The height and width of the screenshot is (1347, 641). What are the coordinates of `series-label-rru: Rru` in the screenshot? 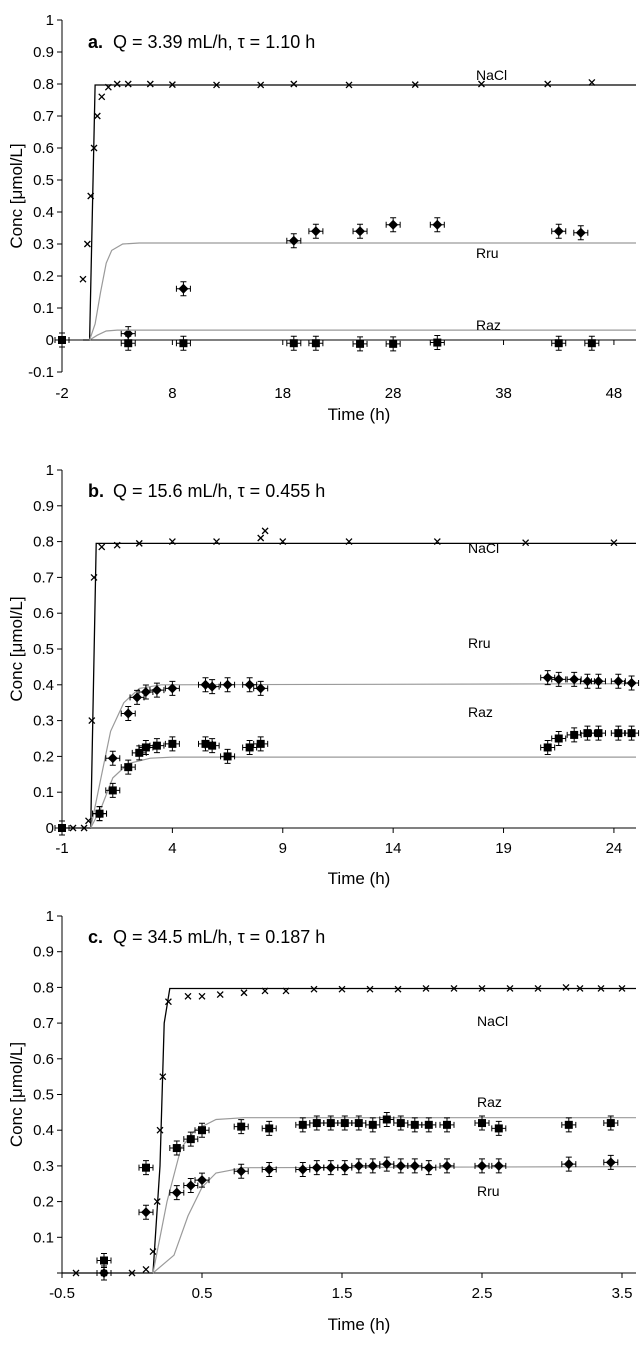 It's located at (488, 1191).